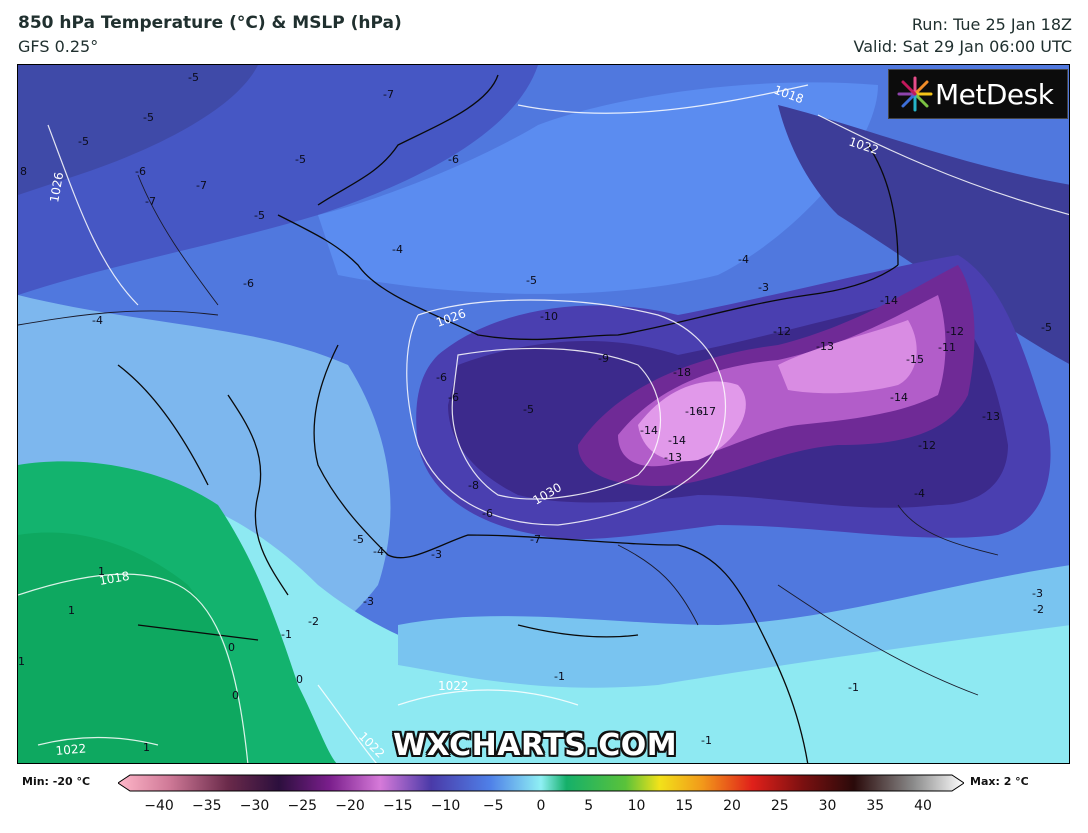 The width and height of the screenshot is (1088, 833). Describe the element at coordinates (56, 781) in the screenshot. I see `colorbar-min-label: Min: -20 °C` at that location.